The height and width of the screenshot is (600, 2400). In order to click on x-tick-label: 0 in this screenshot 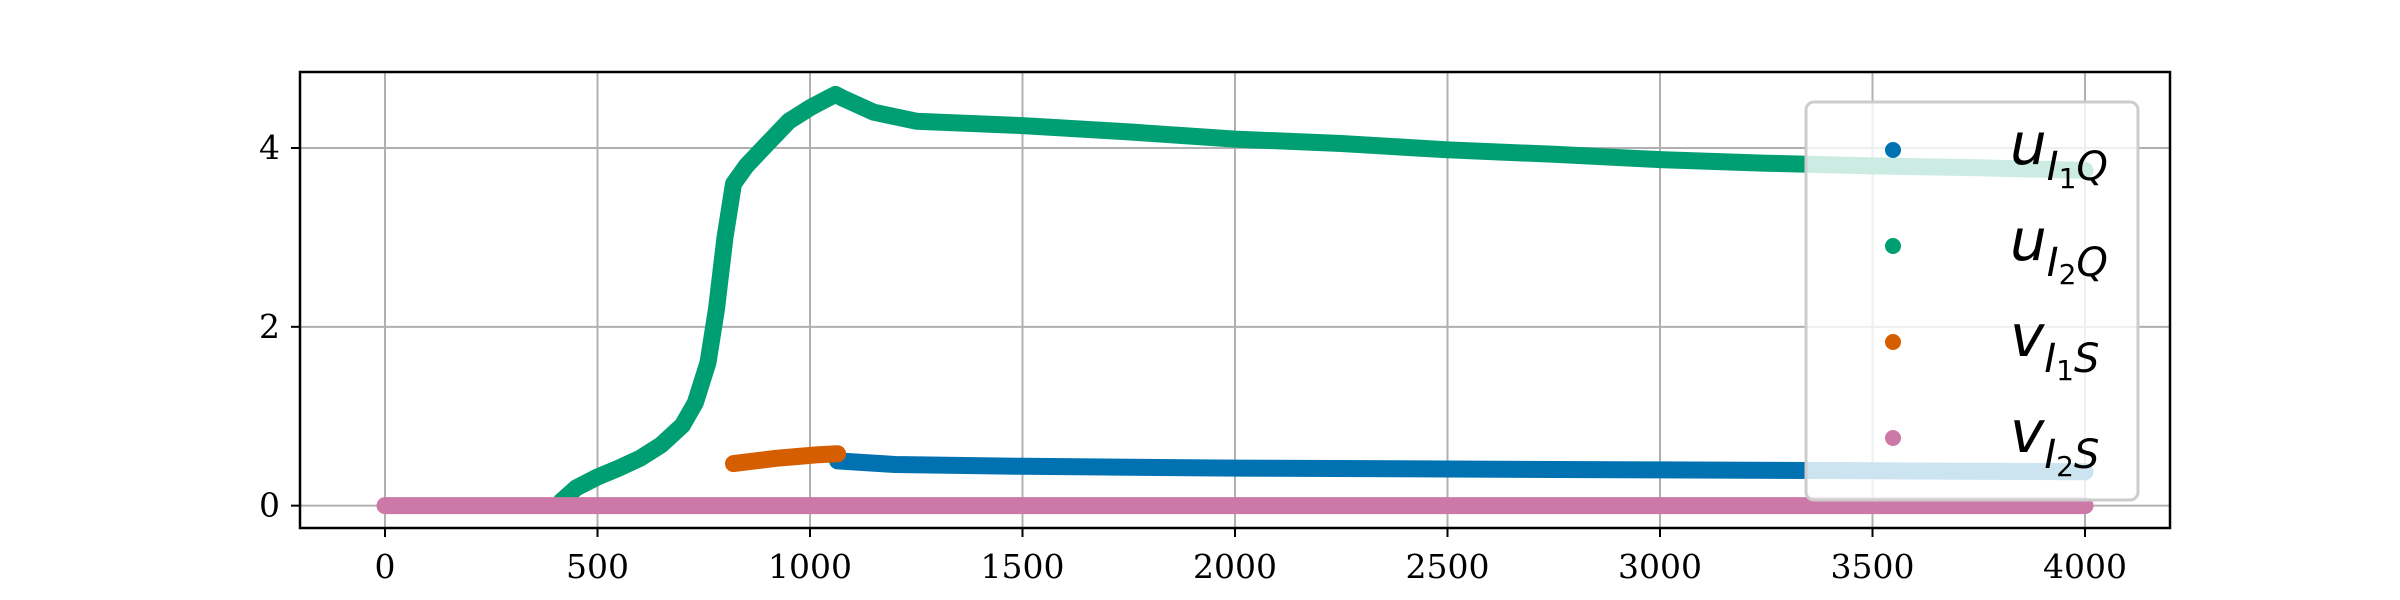, I will do `click(385, 566)`.